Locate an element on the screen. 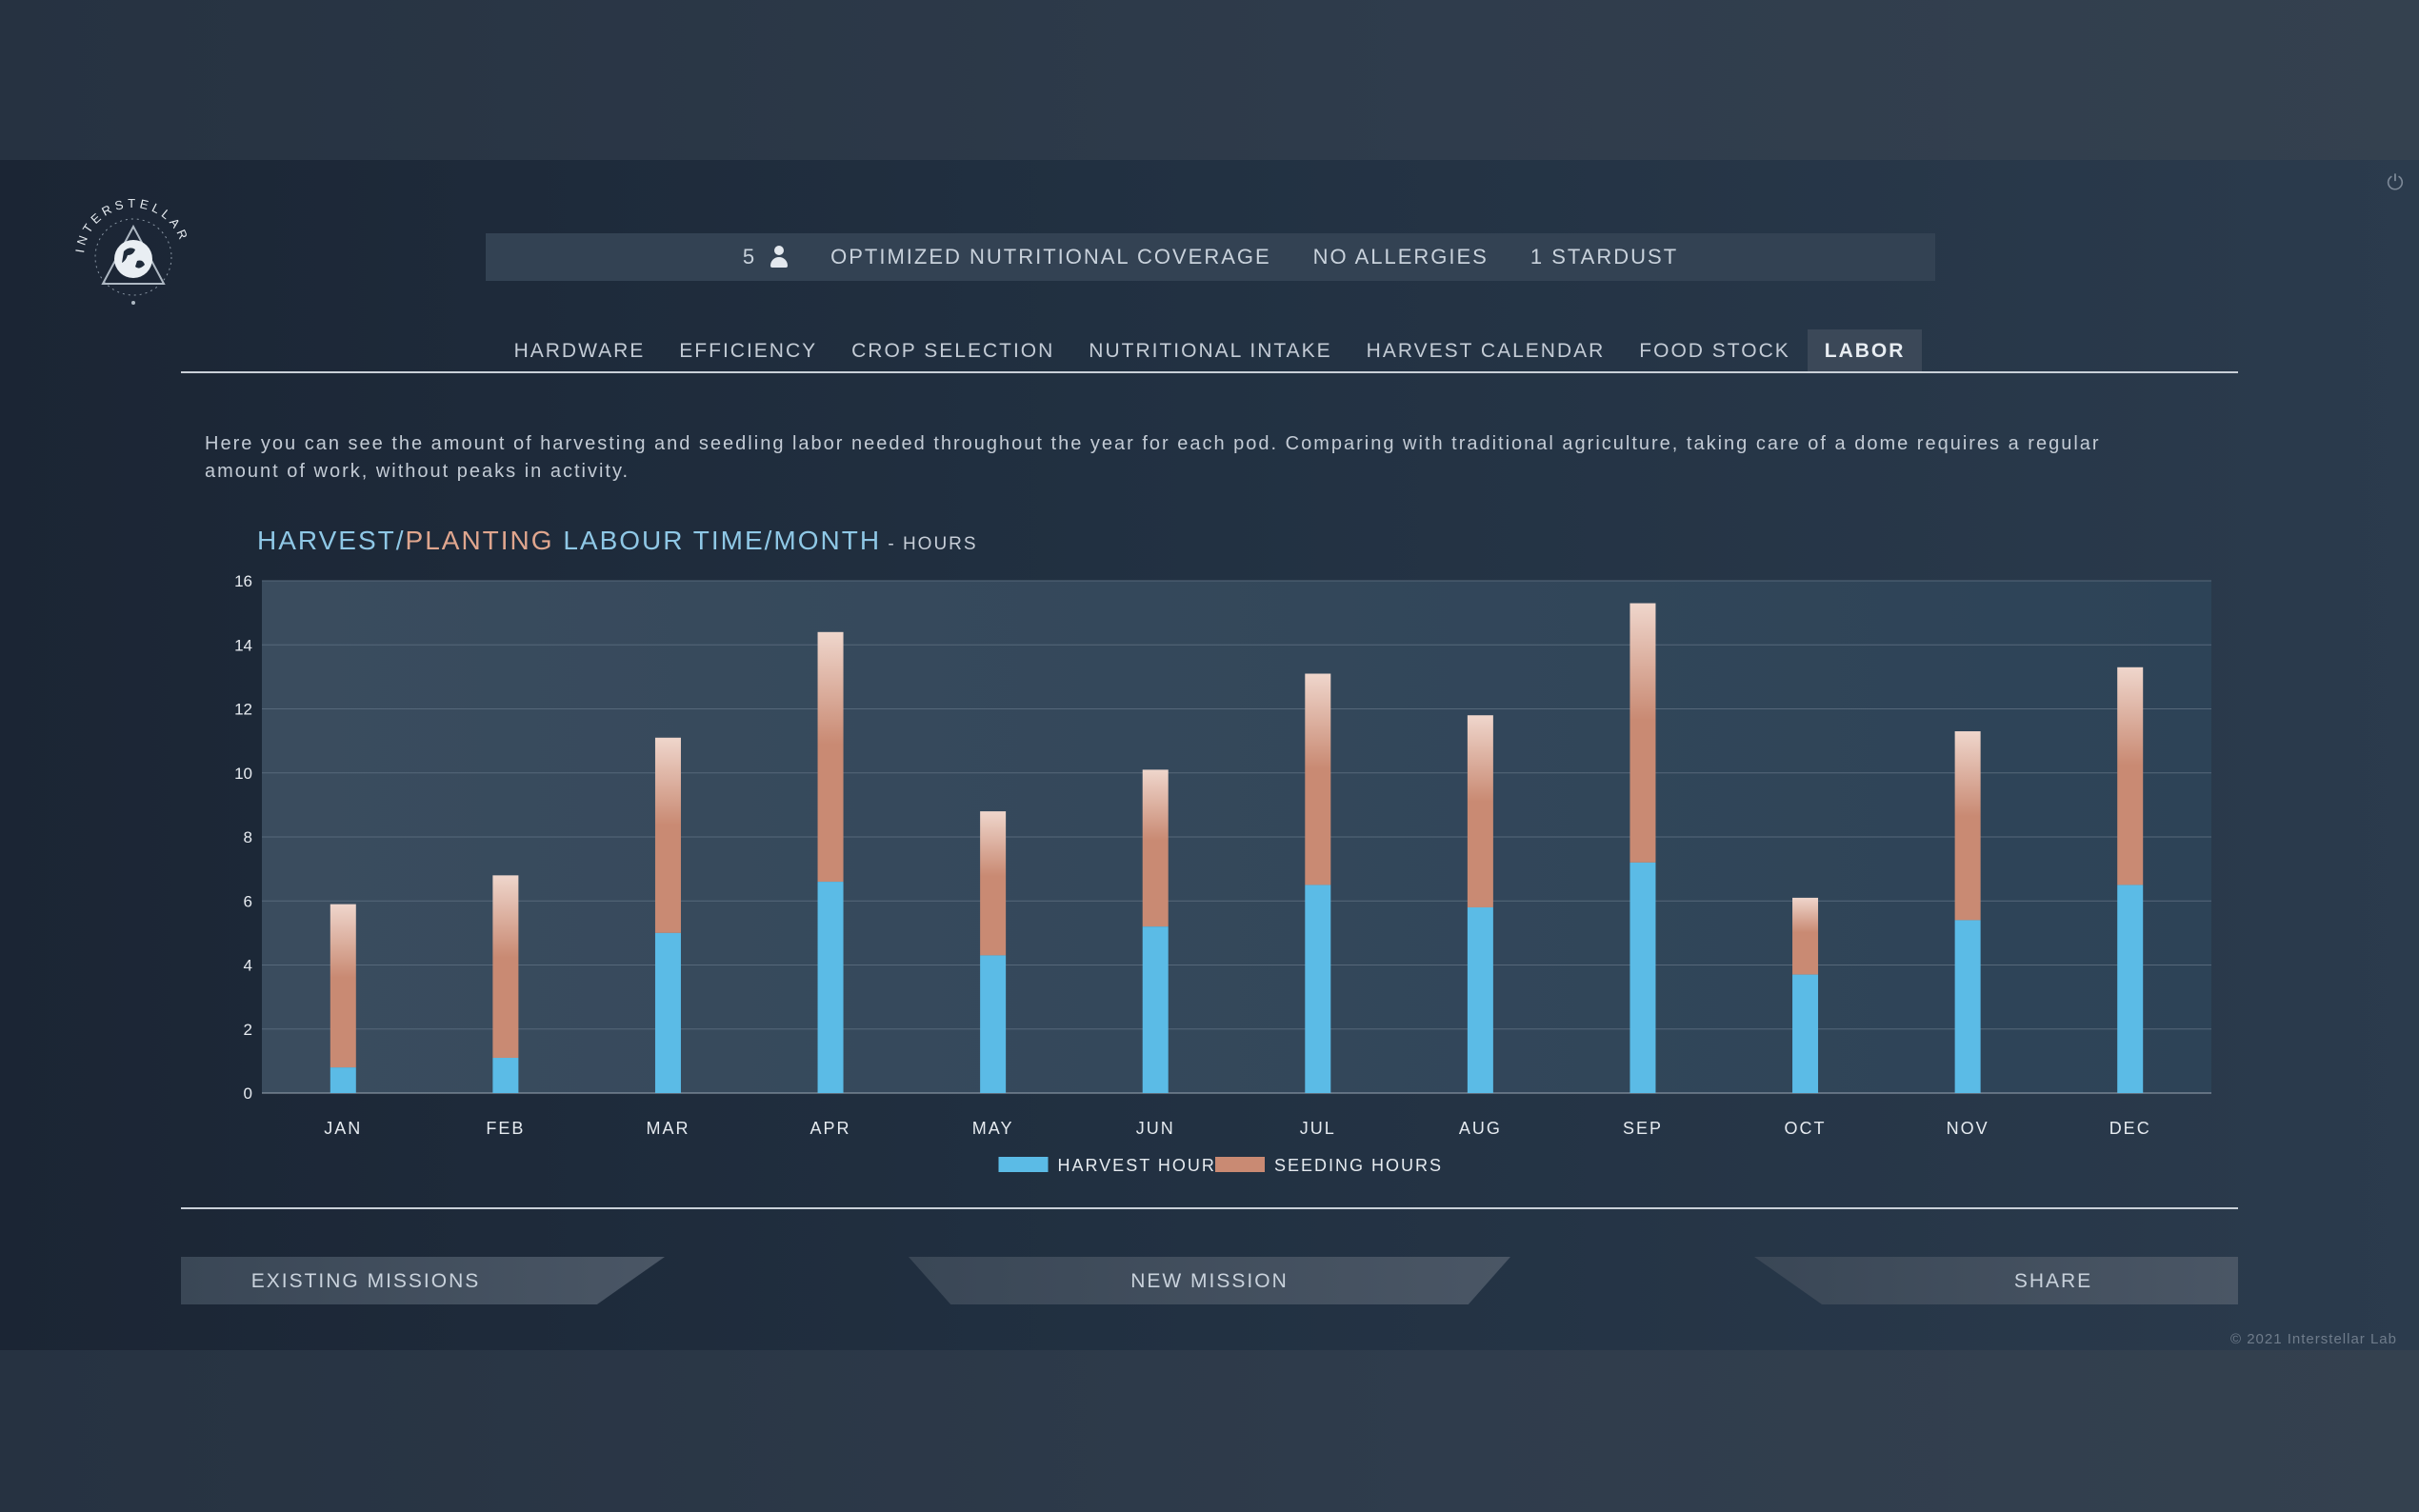 The height and width of the screenshot is (1512, 2419). x-tick-label: NOV is located at coordinates (1968, 1128).